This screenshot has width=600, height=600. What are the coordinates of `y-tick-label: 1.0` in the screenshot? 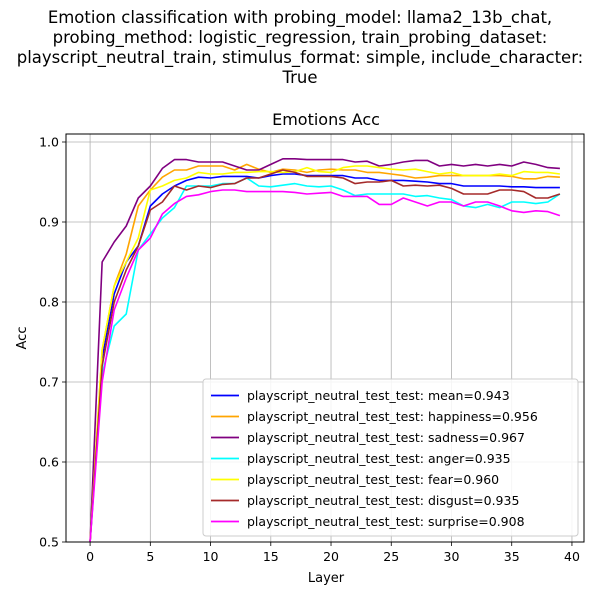 It's located at (49, 142).